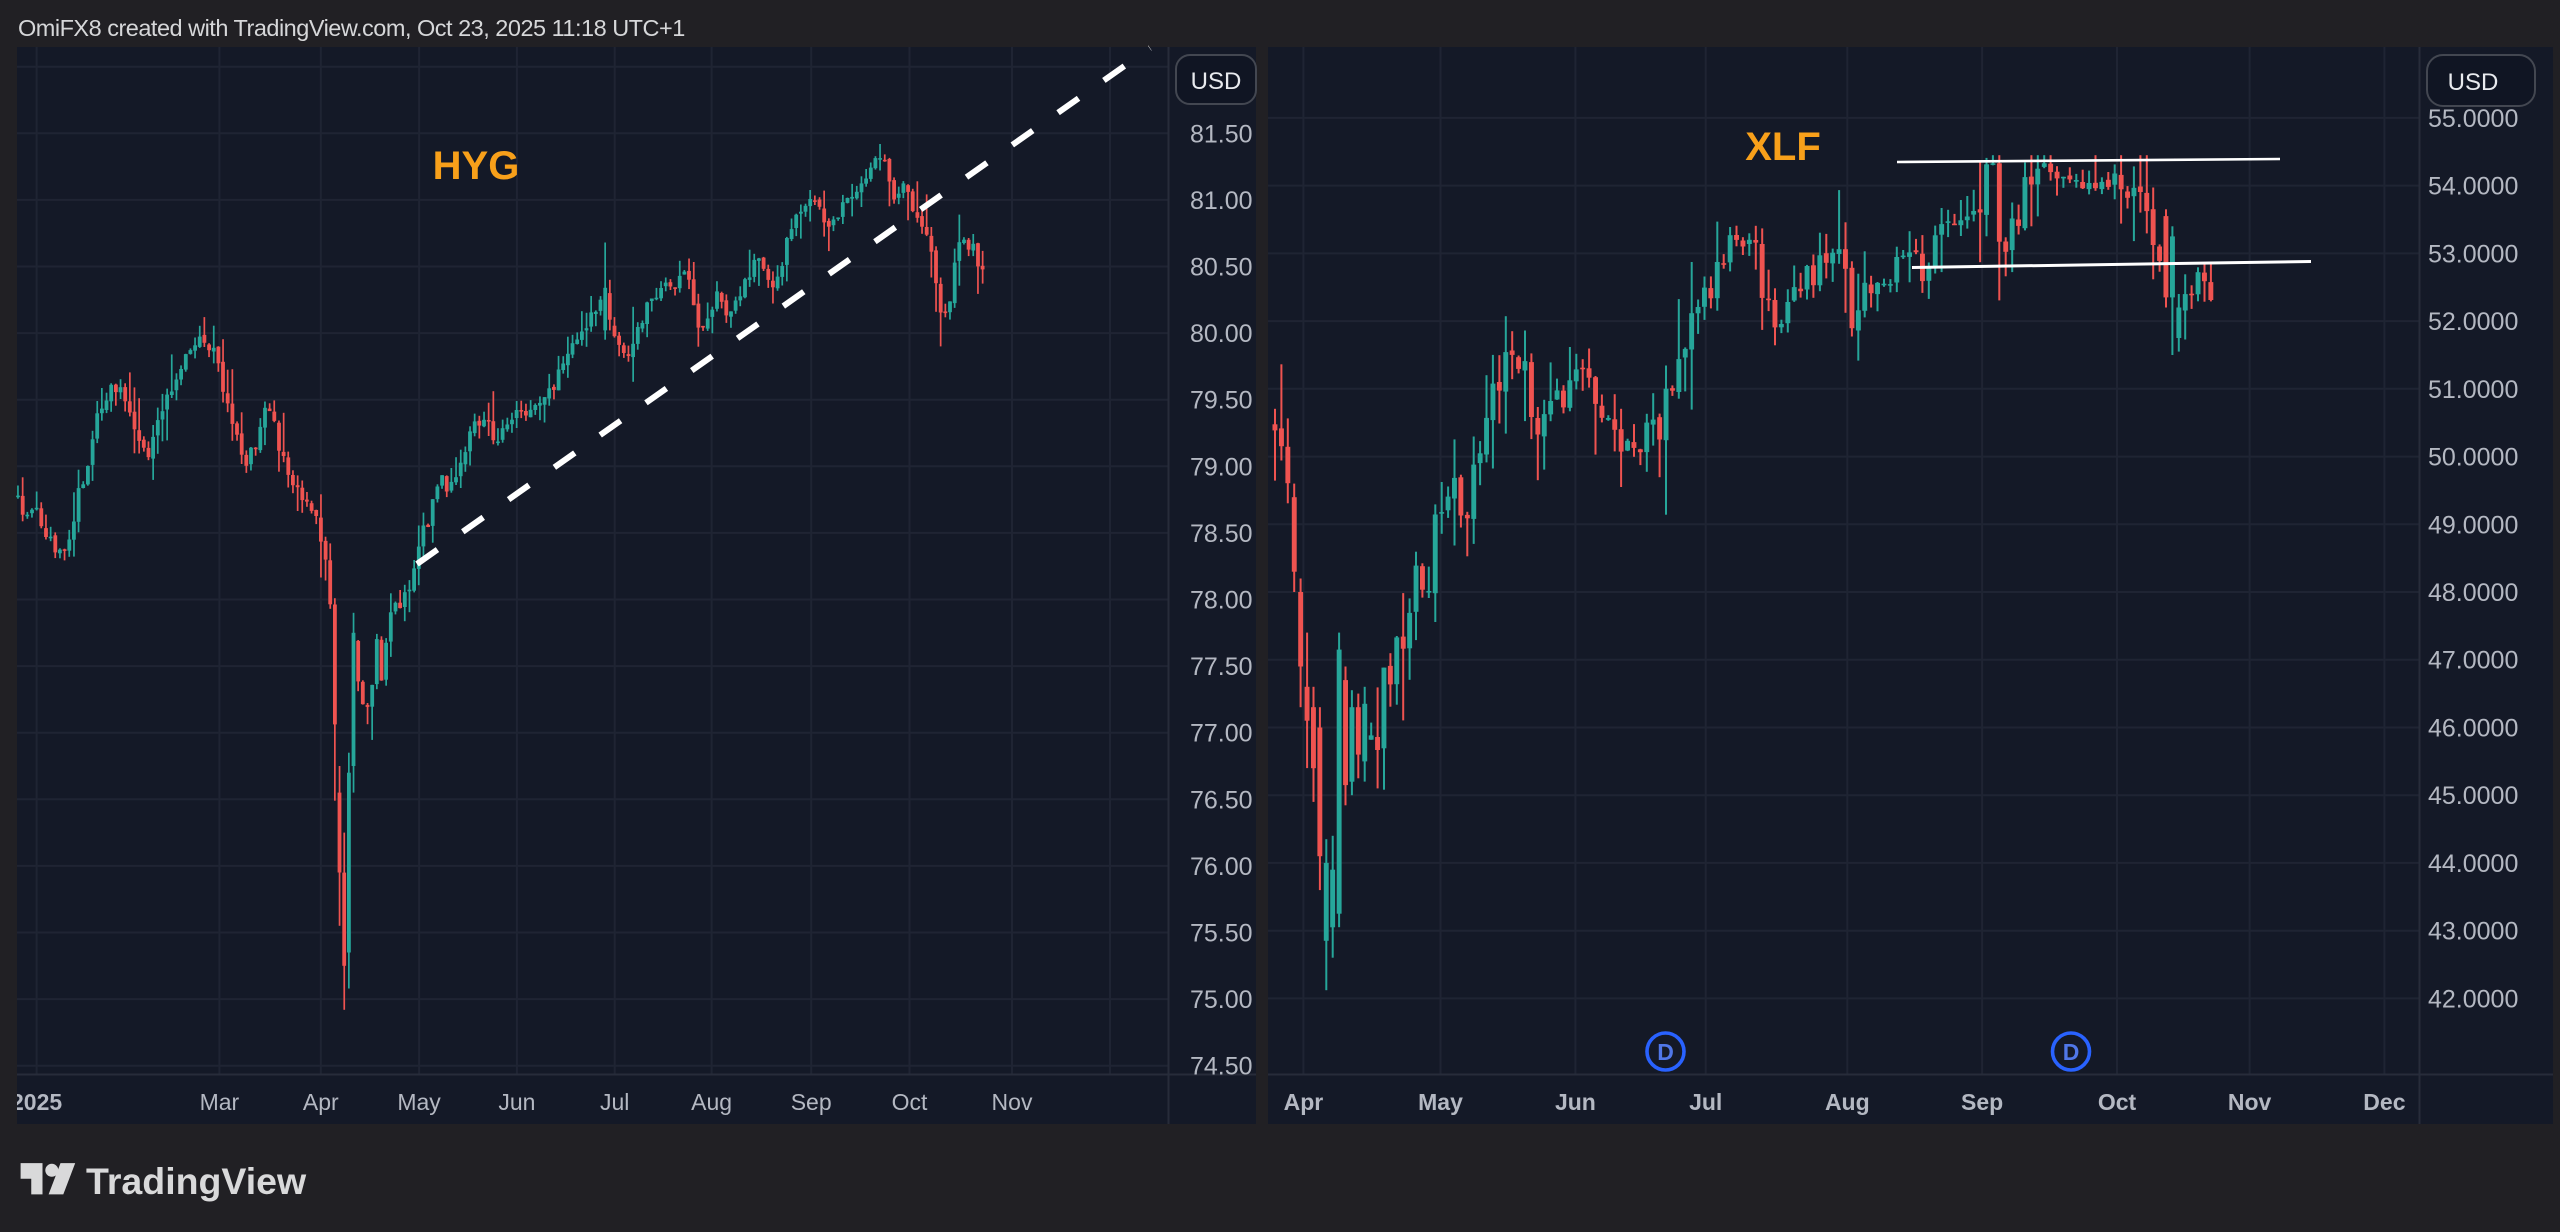 The width and height of the screenshot is (2560, 1232). I want to click on svg-text: 76.50, so click(1221, 800).